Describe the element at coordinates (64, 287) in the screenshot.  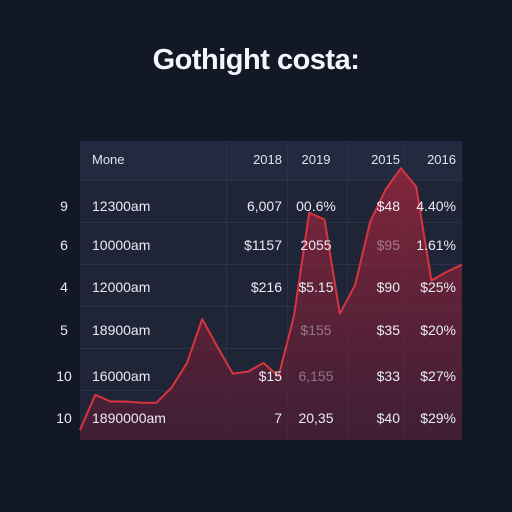
I see `row-number: 4` at that location.